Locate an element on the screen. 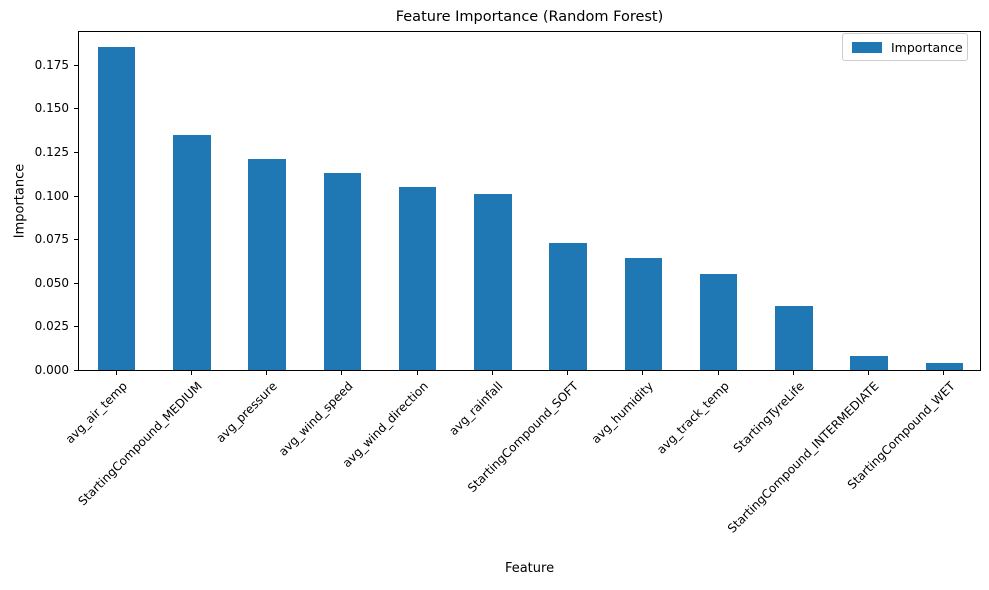  bar-StartingCompound_SOFT is located at coordinates (568, 306).